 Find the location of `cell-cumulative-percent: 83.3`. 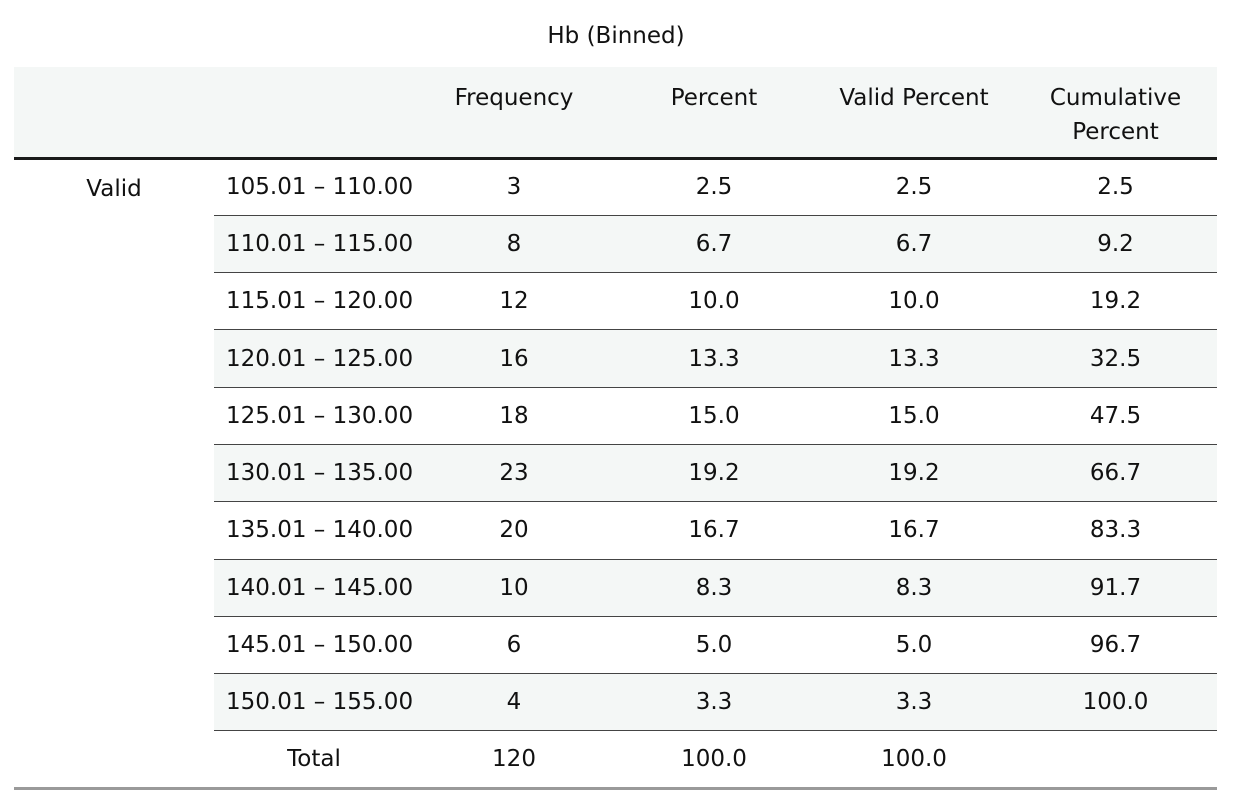

cell-cumulative-percent: 83.3 is located at coordinates (1115, 530).